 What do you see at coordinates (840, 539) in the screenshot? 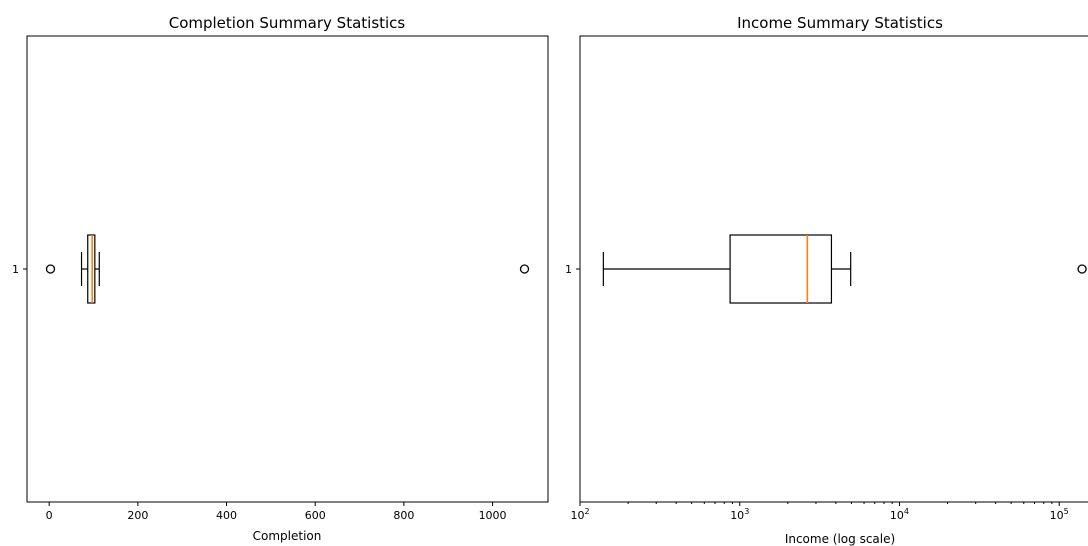
I see `x-axis-label: Income (log scale)` at bounding box center [840, 539].